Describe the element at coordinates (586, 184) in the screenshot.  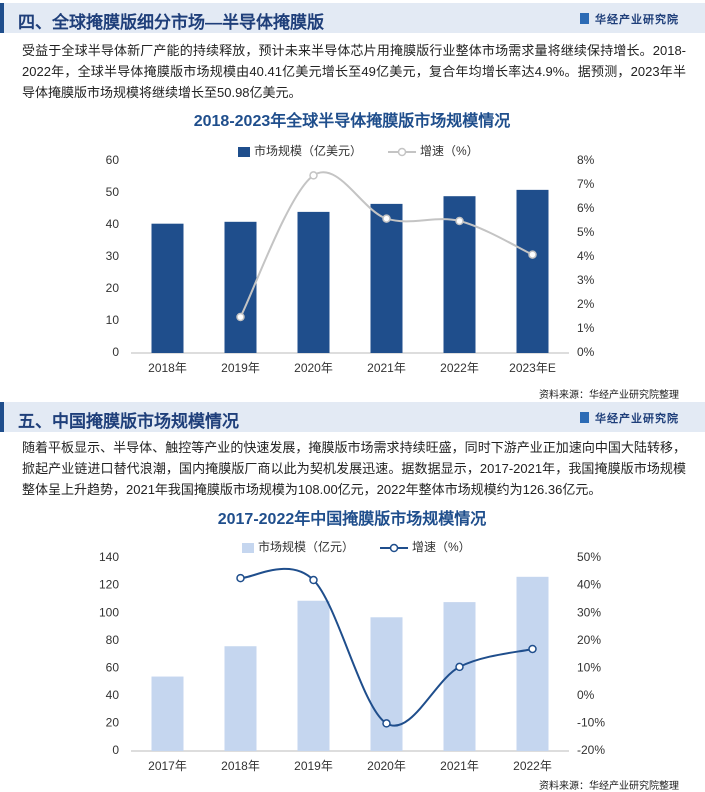
I see `y2-tick-label: 7%` at that location.